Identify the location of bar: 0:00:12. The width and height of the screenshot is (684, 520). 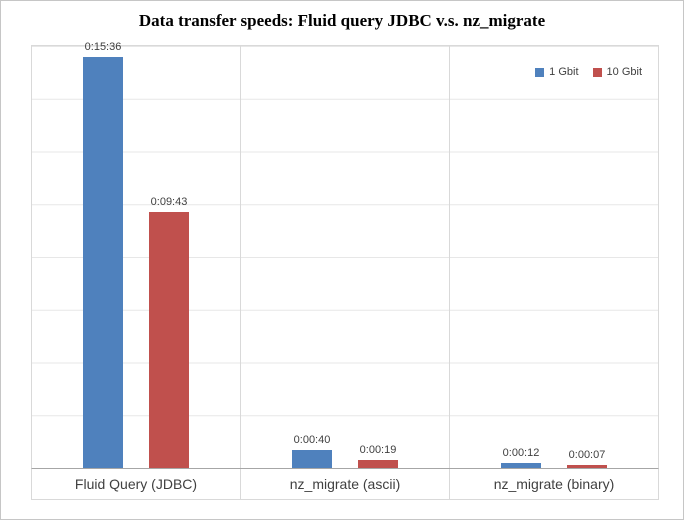
(521, 457).